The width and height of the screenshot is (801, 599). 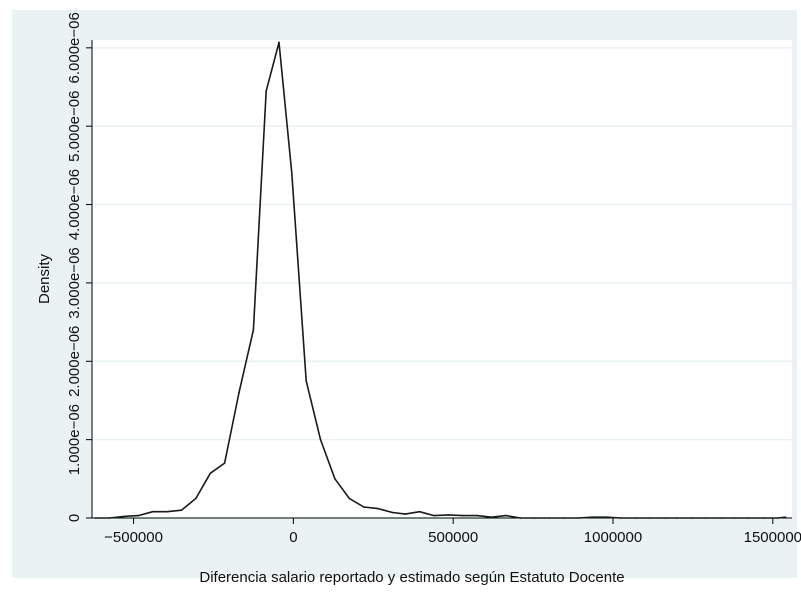 I want to click on y-tick-label: 3.000e−06, so click(x=74, y=282).